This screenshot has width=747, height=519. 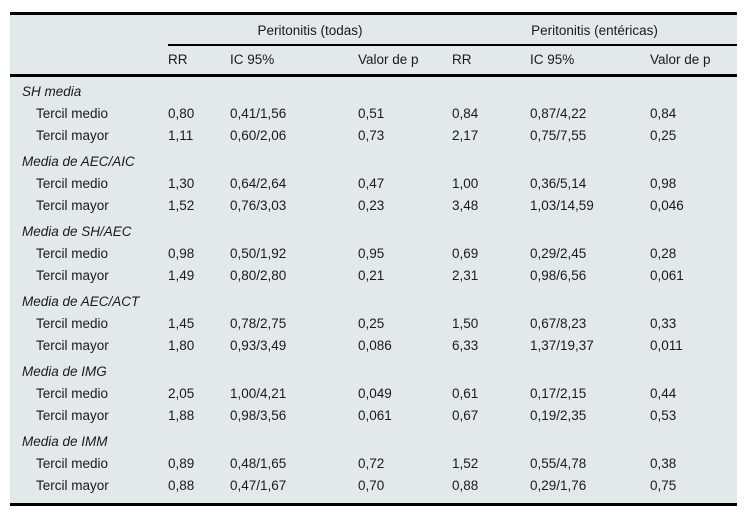 I want to click on column-group-peritonitis-todas: Peritonitis (todas), so click(x=310, y=30).